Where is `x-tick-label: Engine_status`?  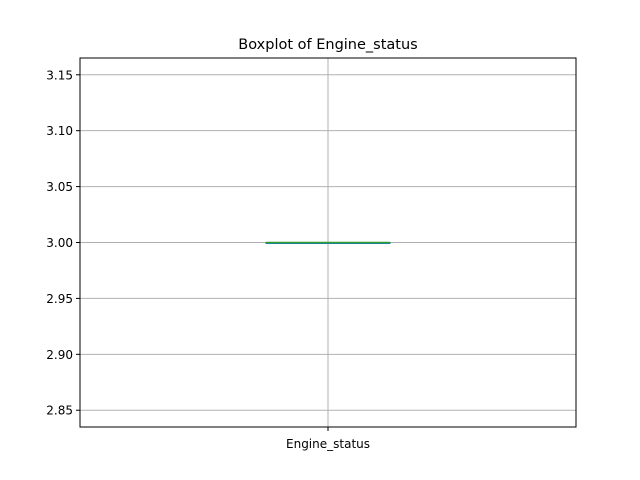 x-tick-label: Engine_status is located at coordinates (328, 444).